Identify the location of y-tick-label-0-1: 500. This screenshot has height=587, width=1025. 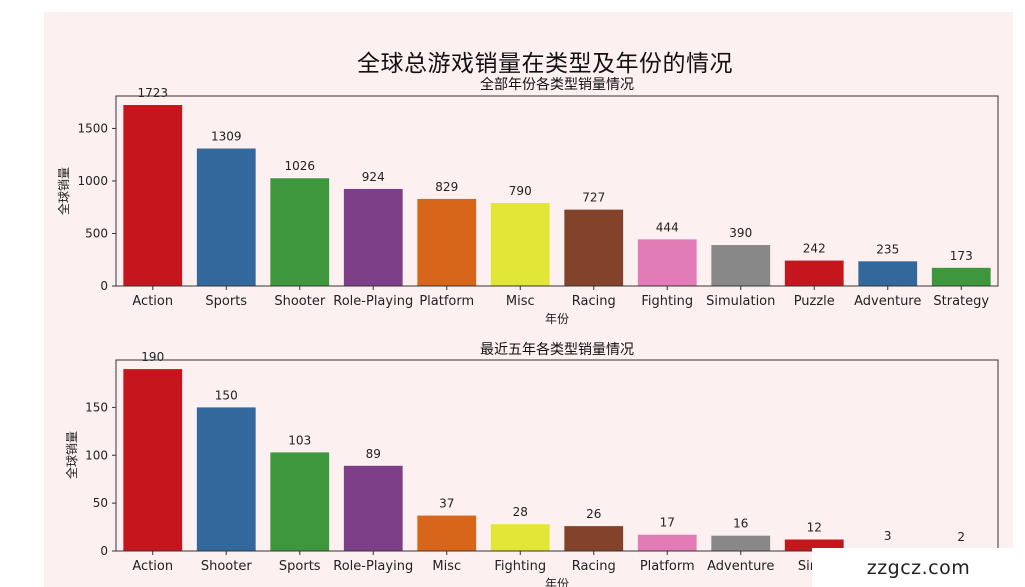
(96, 233).